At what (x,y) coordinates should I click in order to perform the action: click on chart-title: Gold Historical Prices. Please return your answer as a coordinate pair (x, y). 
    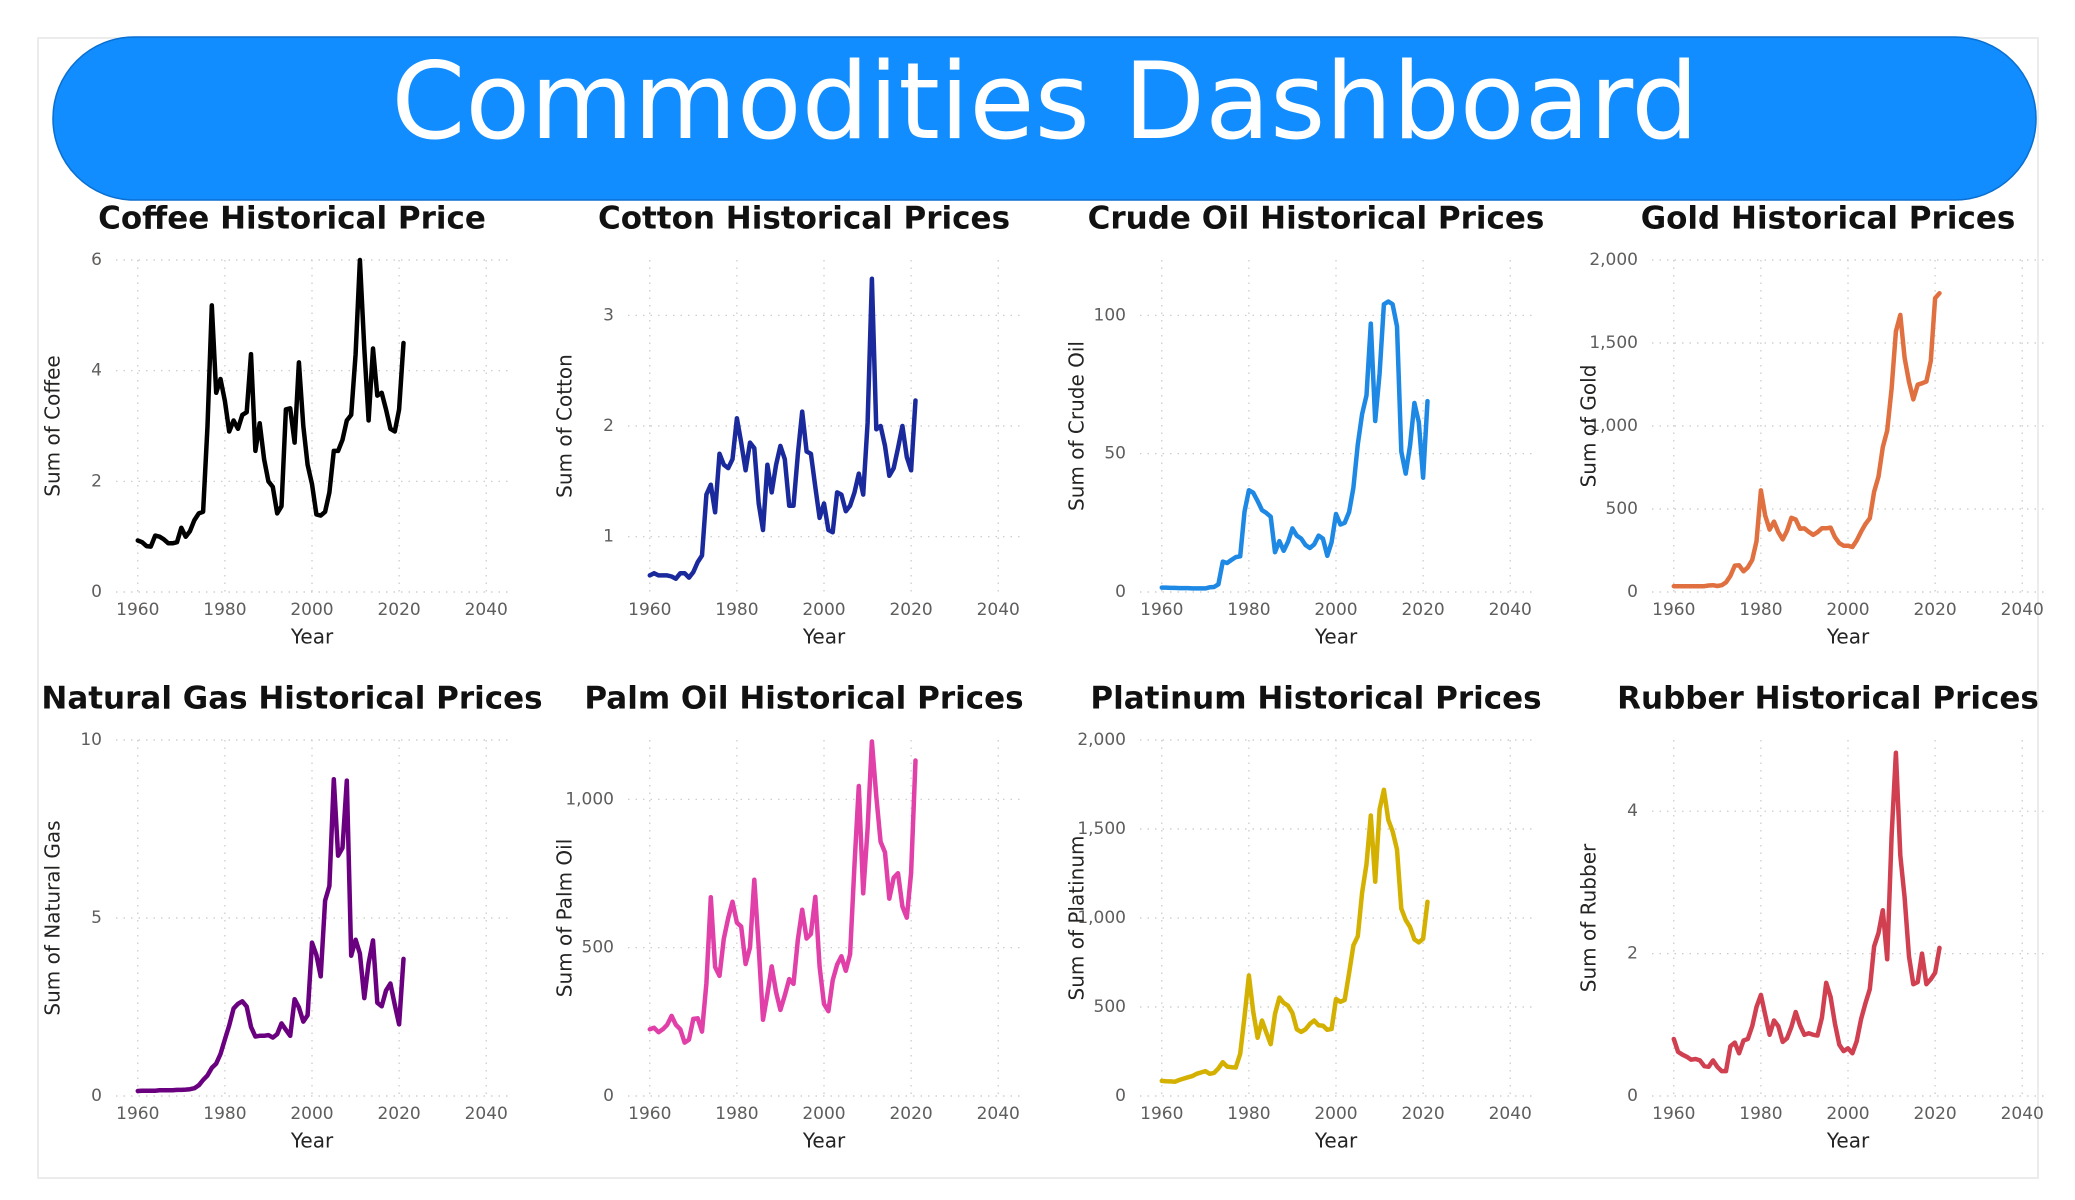
    Looking at the image, I should click on (1828, 219).